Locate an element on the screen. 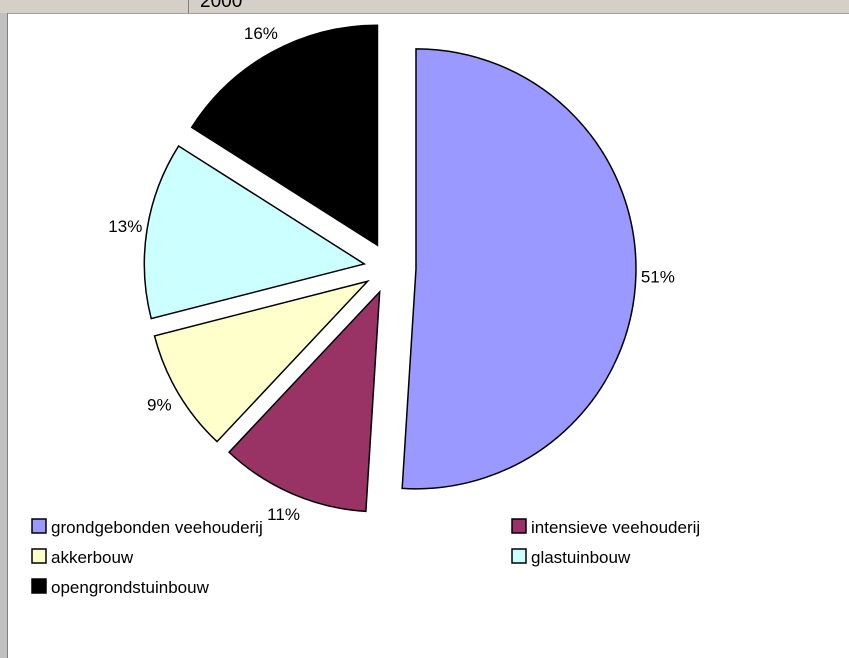 This screenshot has width=849, height=658. data-label-grondgebonden-veehouderij: 51% is located at coordinates (658, 276).